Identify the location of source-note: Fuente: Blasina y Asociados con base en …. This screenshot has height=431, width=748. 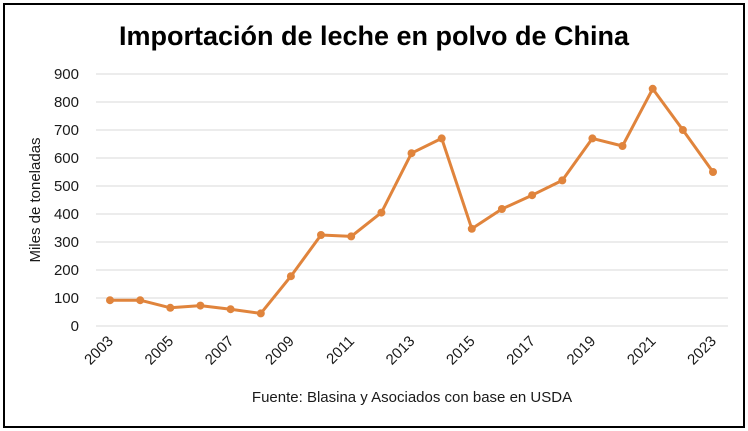
(412, 397).